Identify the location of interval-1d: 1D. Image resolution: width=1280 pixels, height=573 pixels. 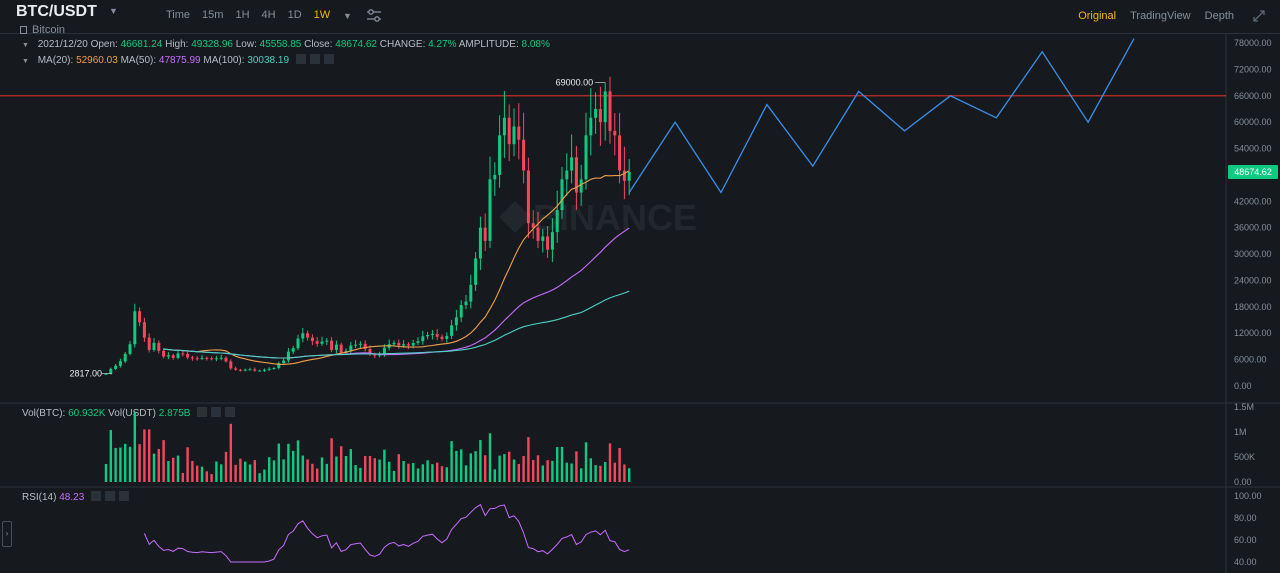
(294, 15).